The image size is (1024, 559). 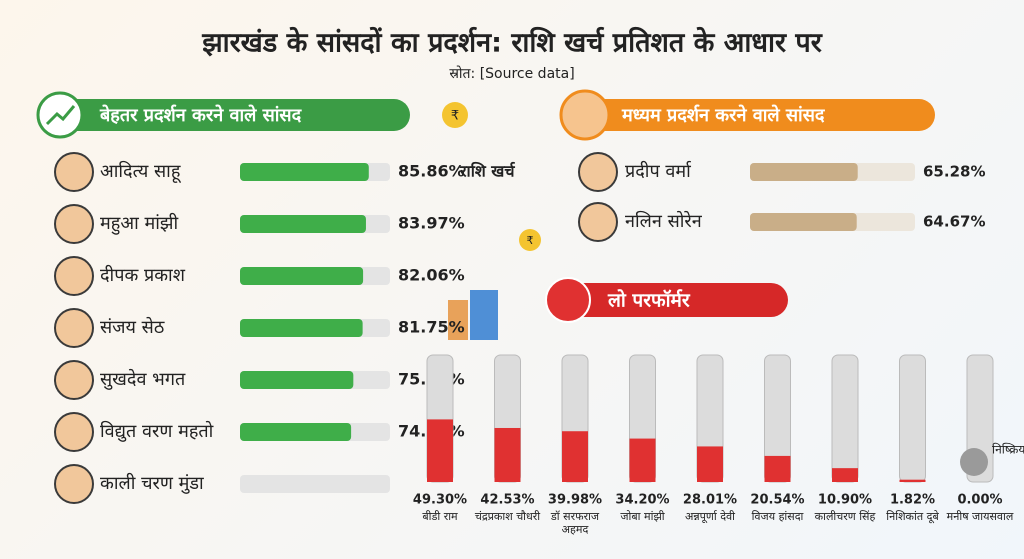 I want to click on name-label: जोबा मांझी, so click(x=642, y=516).